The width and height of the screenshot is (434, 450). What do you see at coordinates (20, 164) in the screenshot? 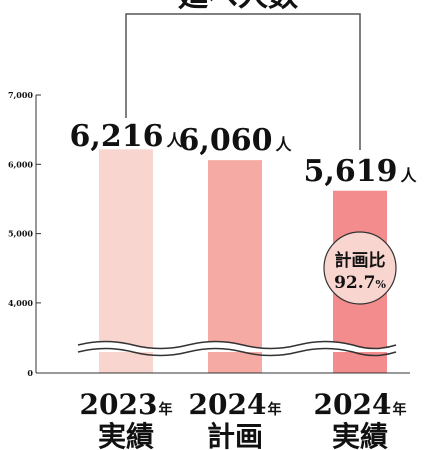
I see `y-tick-label: 6,000` at bounding box center [20, 164].